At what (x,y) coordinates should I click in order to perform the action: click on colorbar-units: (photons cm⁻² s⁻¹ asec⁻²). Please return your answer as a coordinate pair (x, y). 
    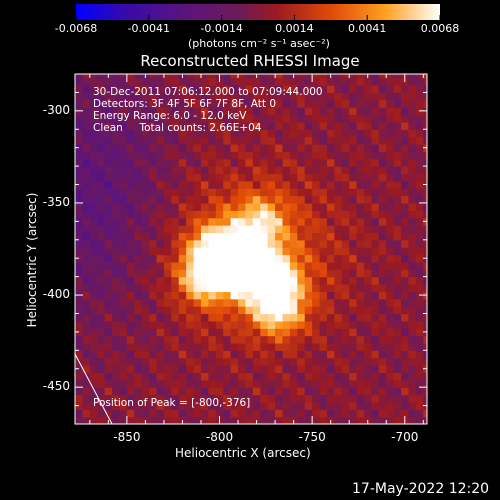
    Looking at the image, I should click on (259, 43).